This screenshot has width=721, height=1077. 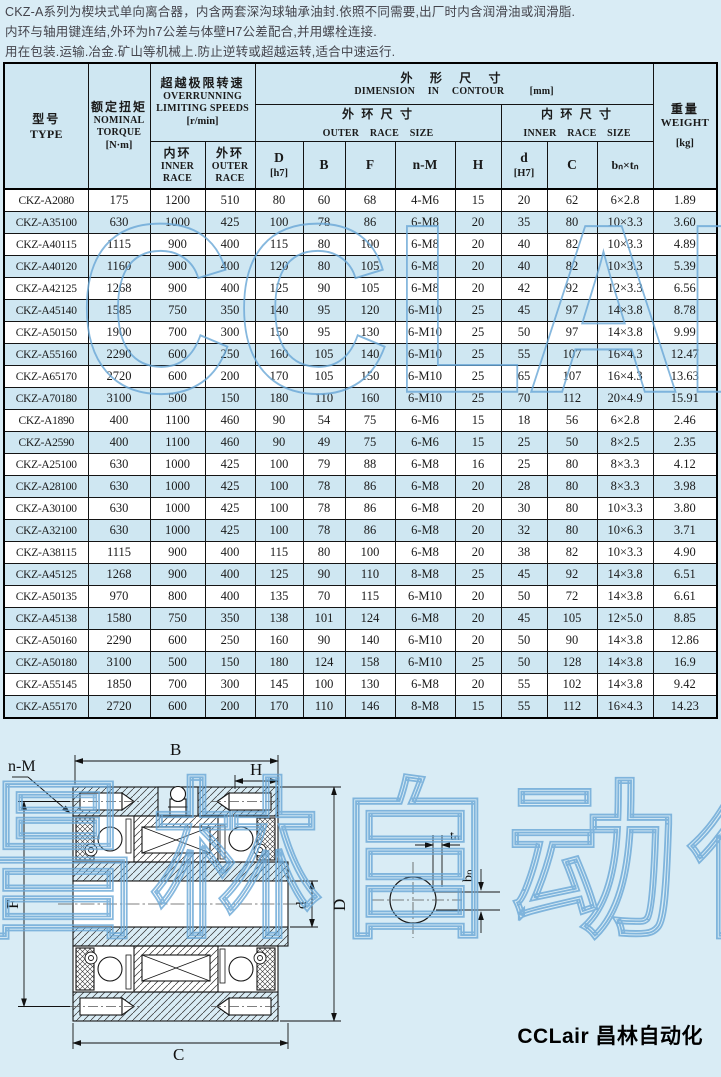 What do you see at coordinates (685, 377) in the screenshot?
I see `cell: 13.63` at bounding box center [685, 377].